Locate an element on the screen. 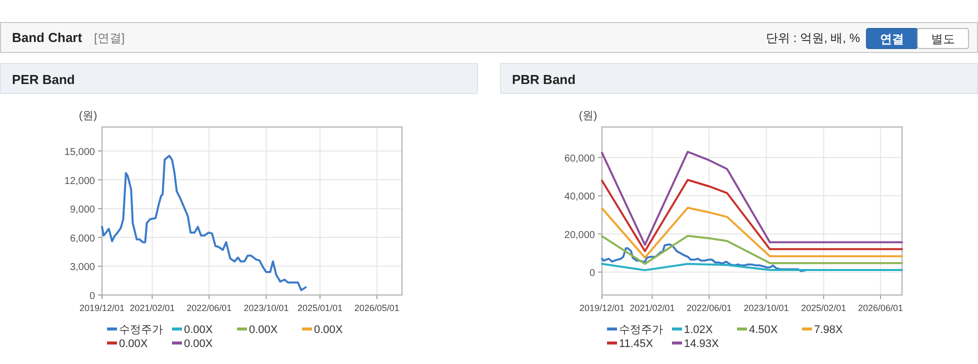 The width and height of the screenshot is (978, 364). y-tick-label: 20,000 is located at coordinates (580, 235).